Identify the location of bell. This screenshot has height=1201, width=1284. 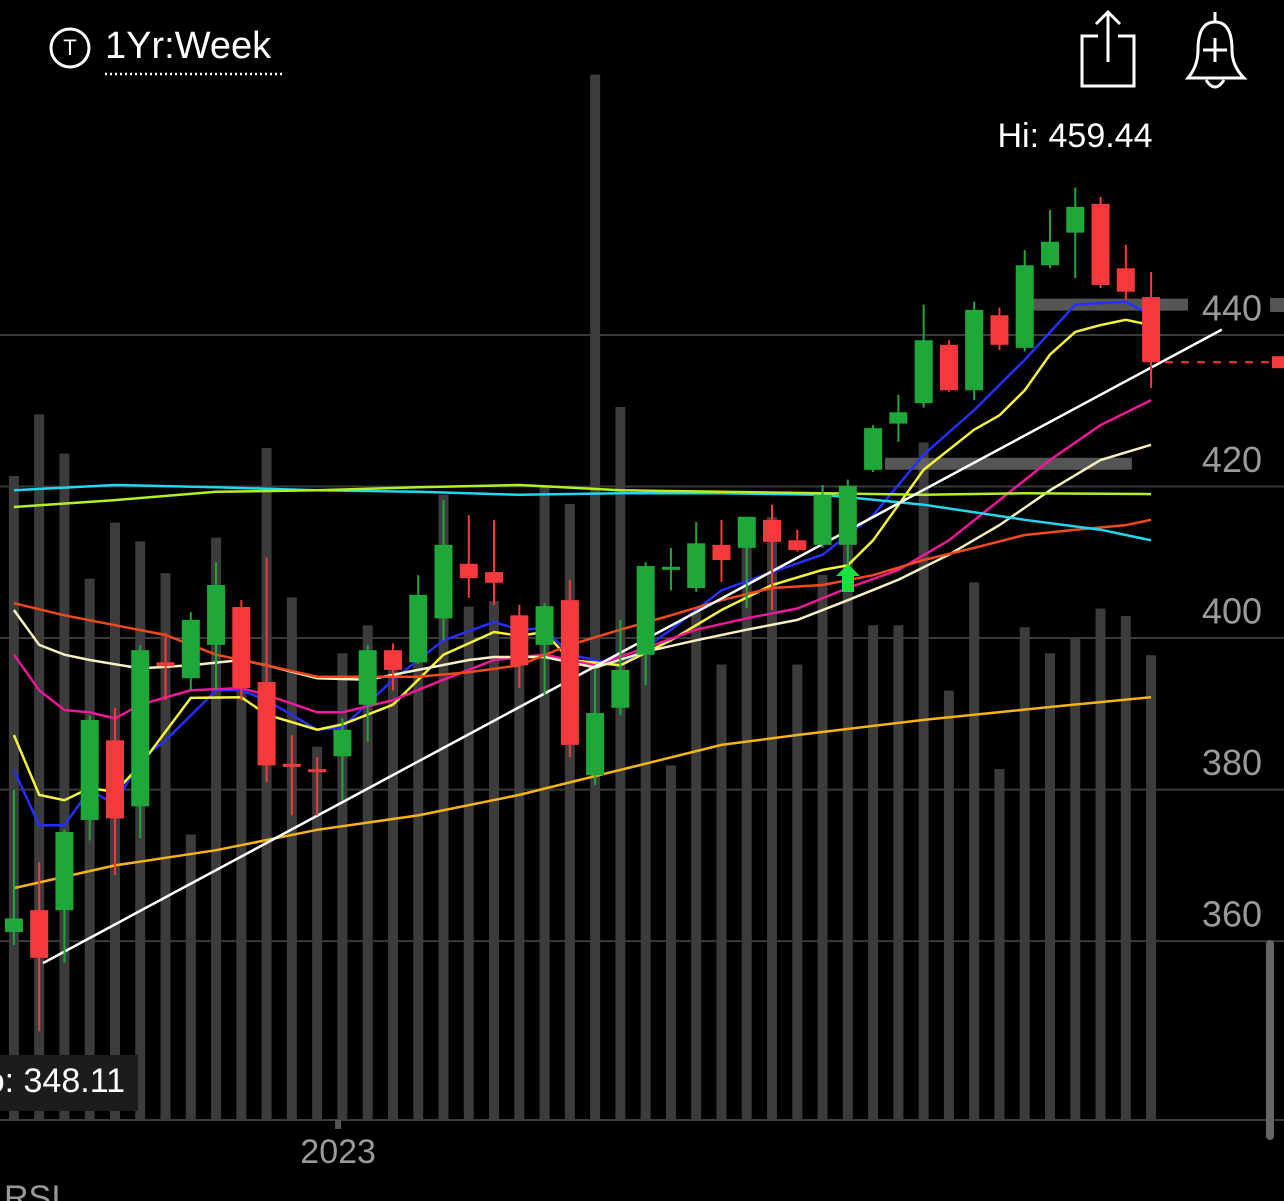
(1216, 50).